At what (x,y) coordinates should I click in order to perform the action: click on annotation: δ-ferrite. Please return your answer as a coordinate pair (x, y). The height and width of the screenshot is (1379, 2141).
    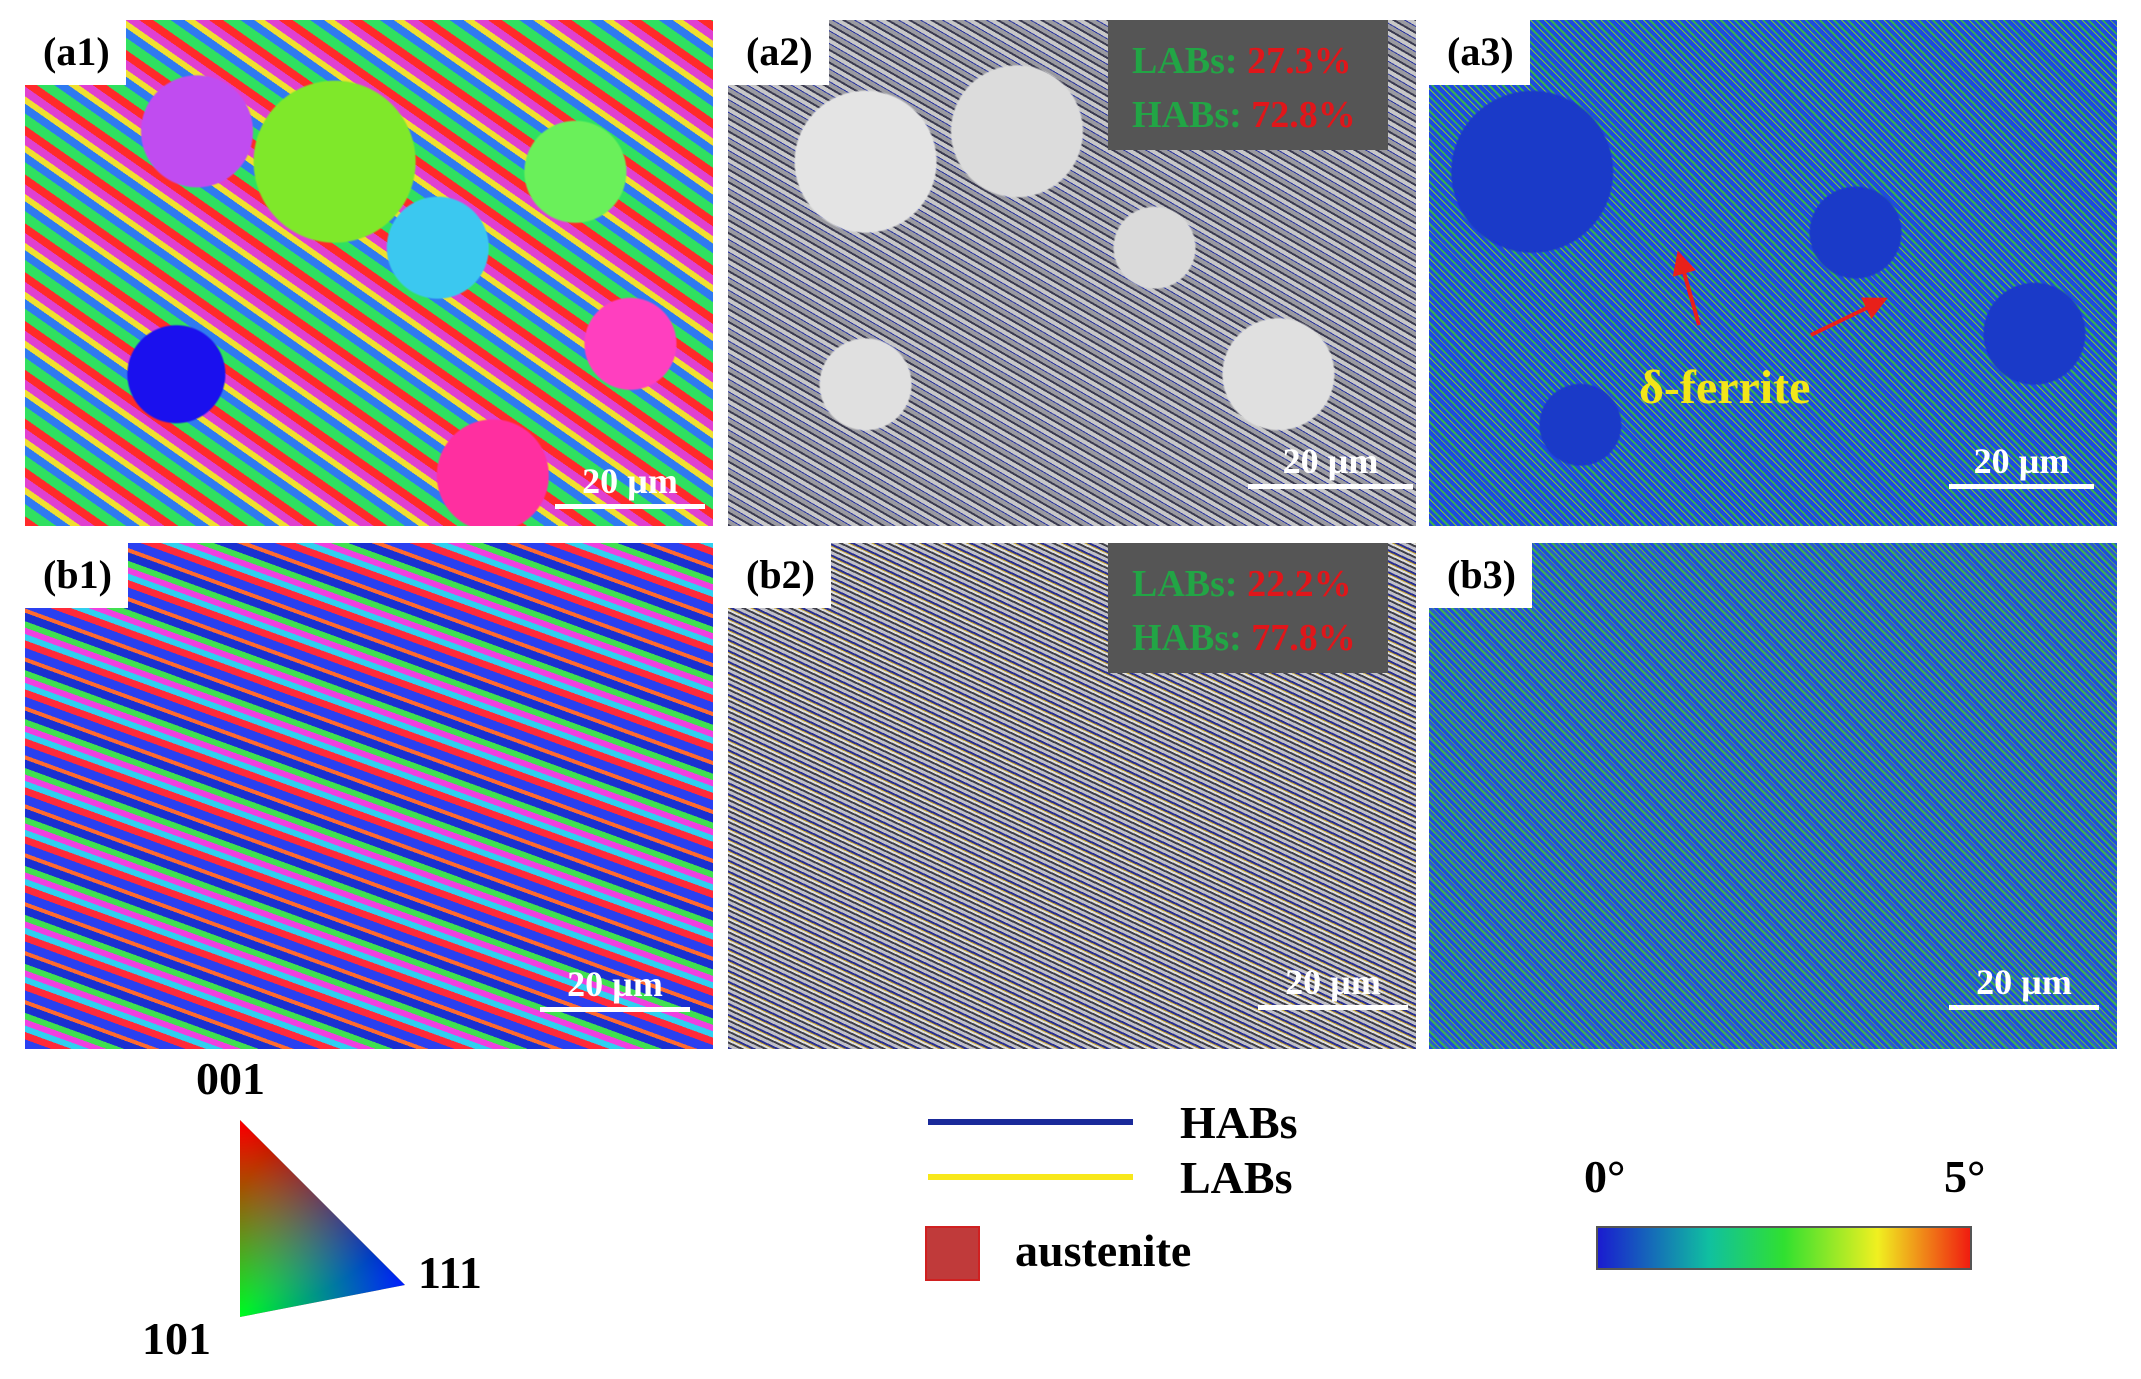
    Looking at the image, I should click on (1725, 387).